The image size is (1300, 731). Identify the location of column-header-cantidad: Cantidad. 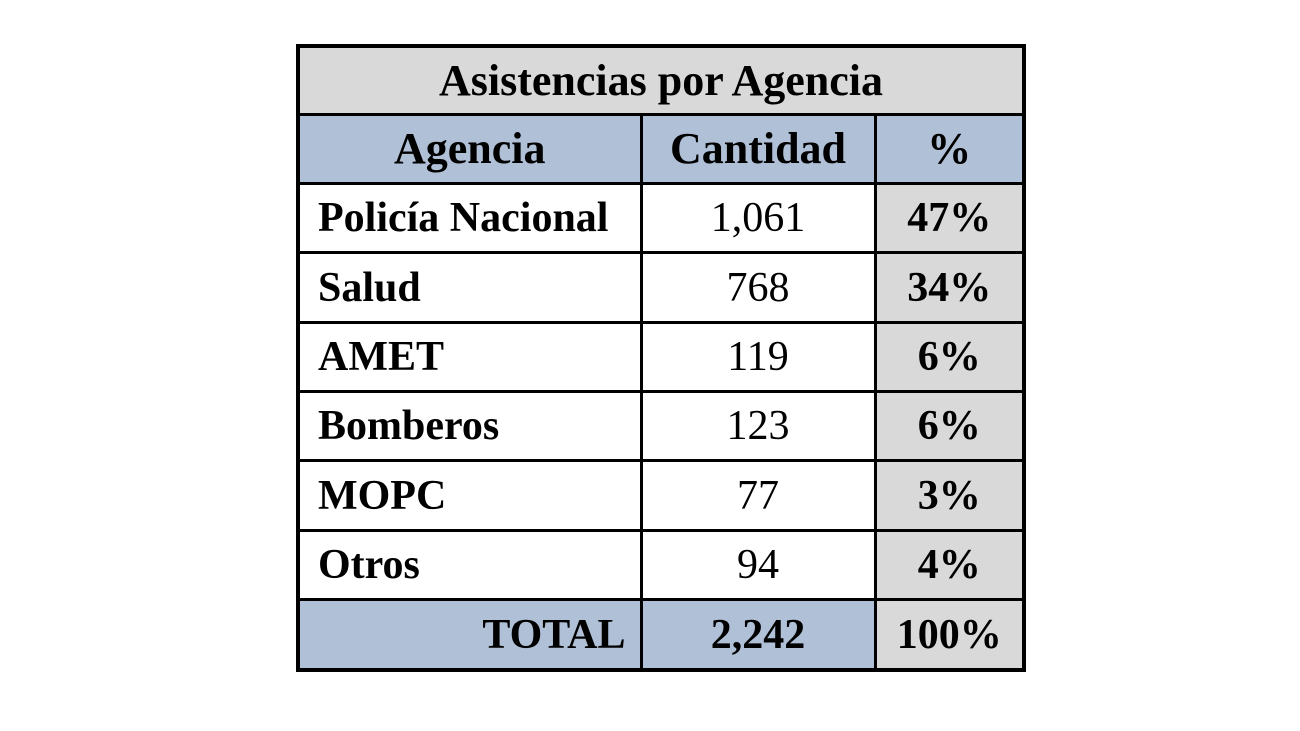
(758, 149).